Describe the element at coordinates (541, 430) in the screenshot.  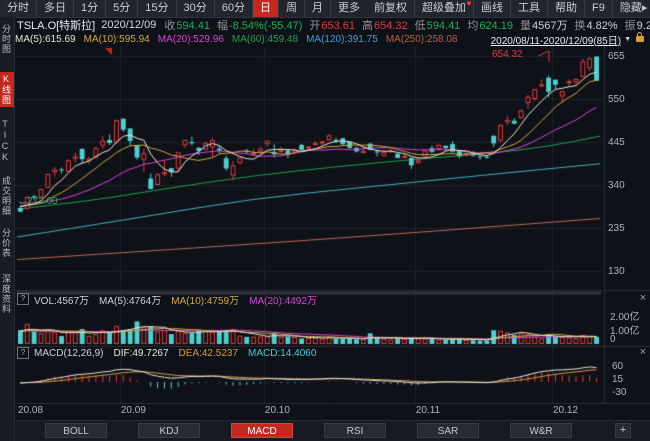
I see `indicator-tab-wr: W&R` at that location.